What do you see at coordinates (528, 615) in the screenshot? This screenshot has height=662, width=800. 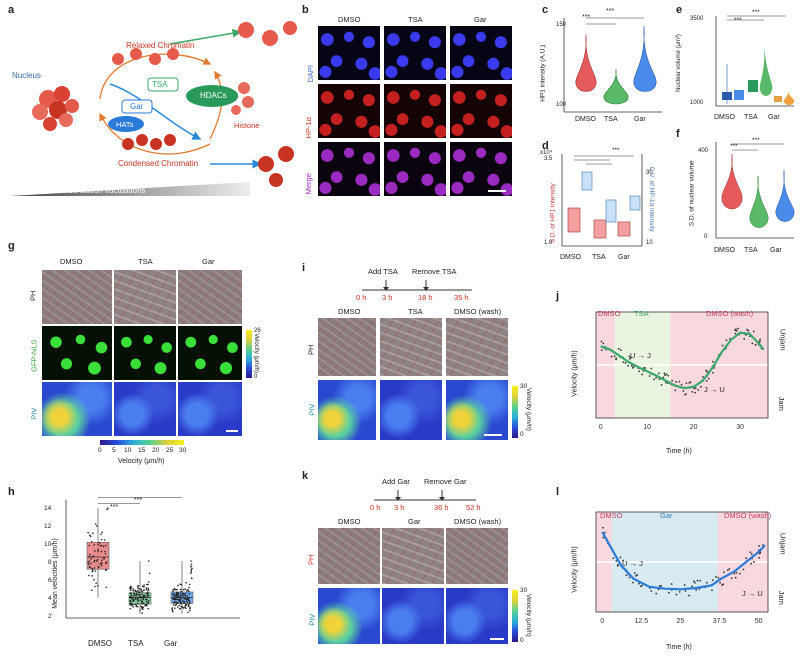 I see `k-cbar-label: Velocity (μm/h)` at bounding box center [528, 615].